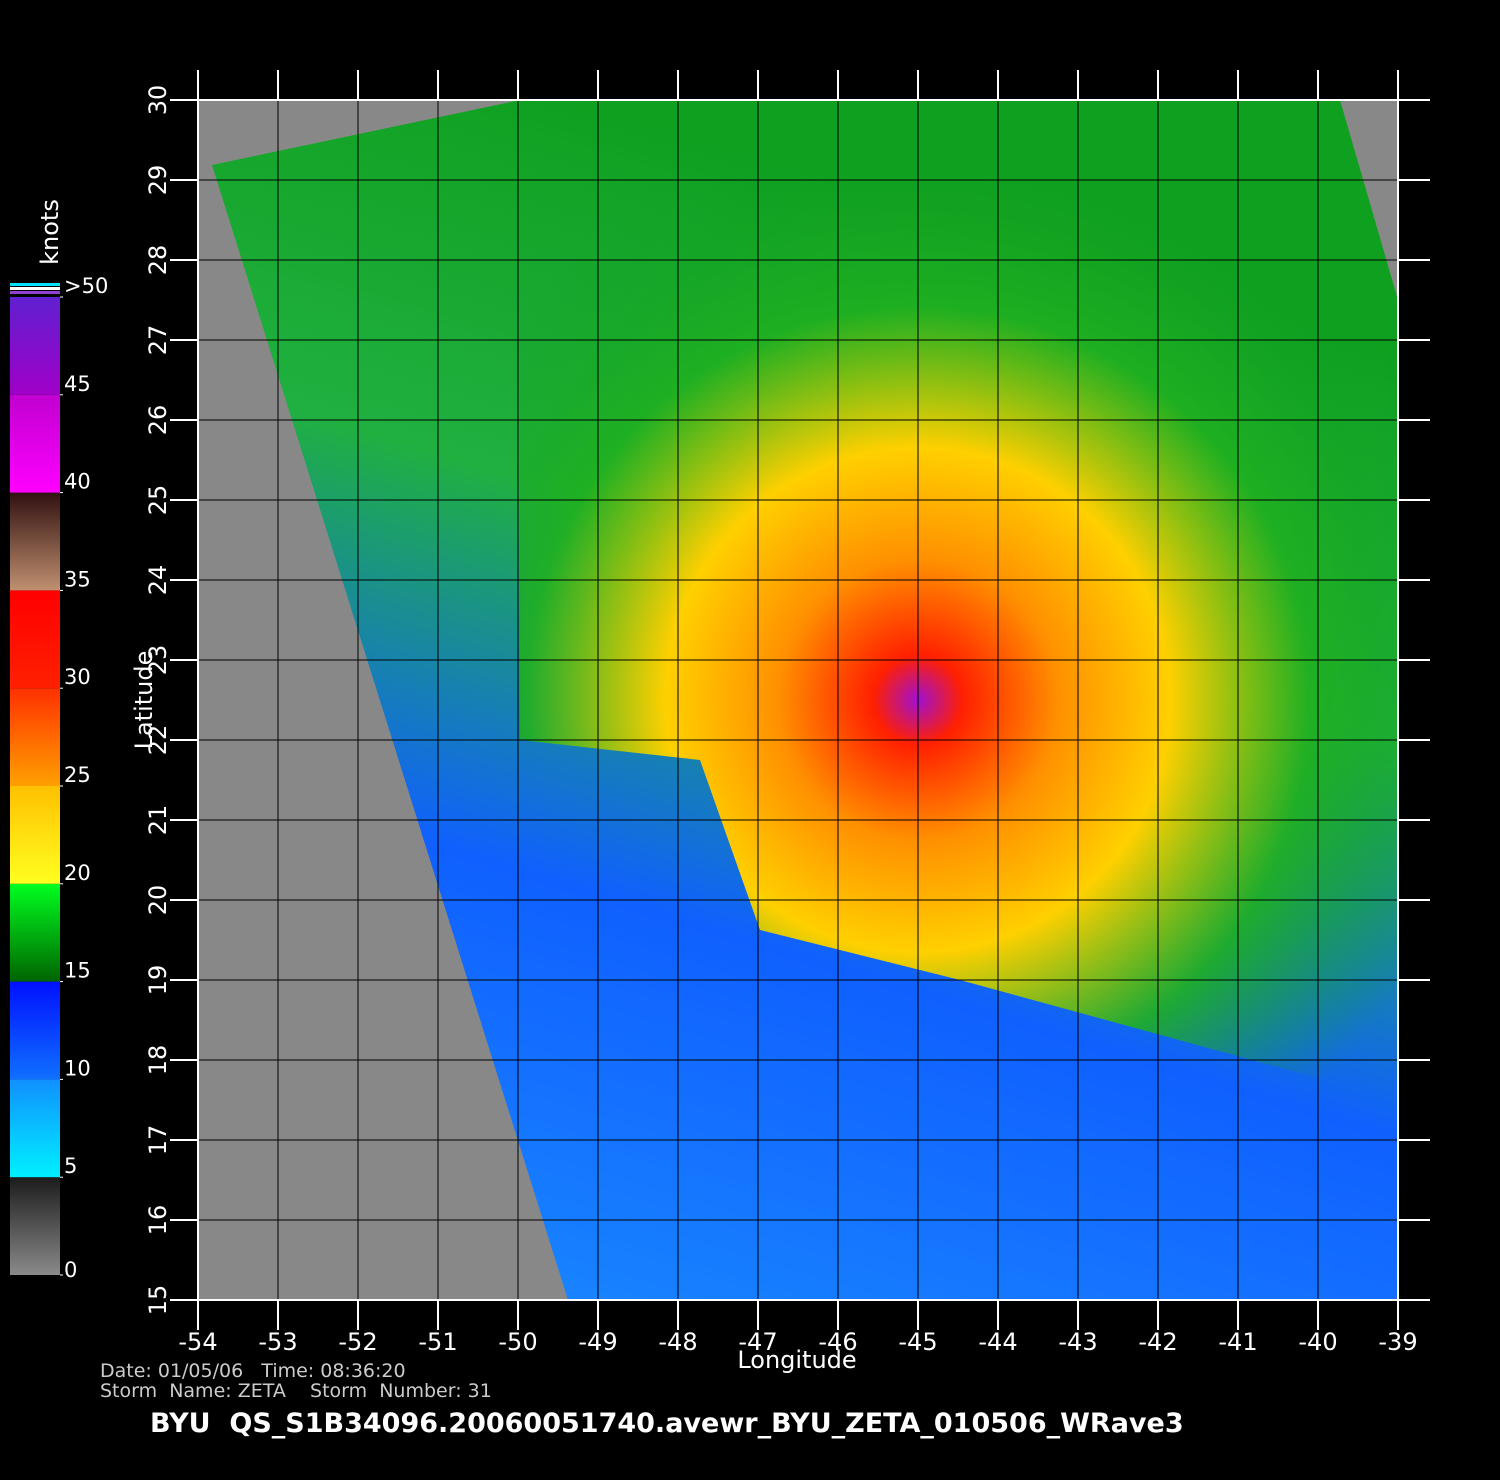 The height and width of the screenshot is (1480, 1500). I want to click on x-axis-label: Longitude, so click(796, 1360).